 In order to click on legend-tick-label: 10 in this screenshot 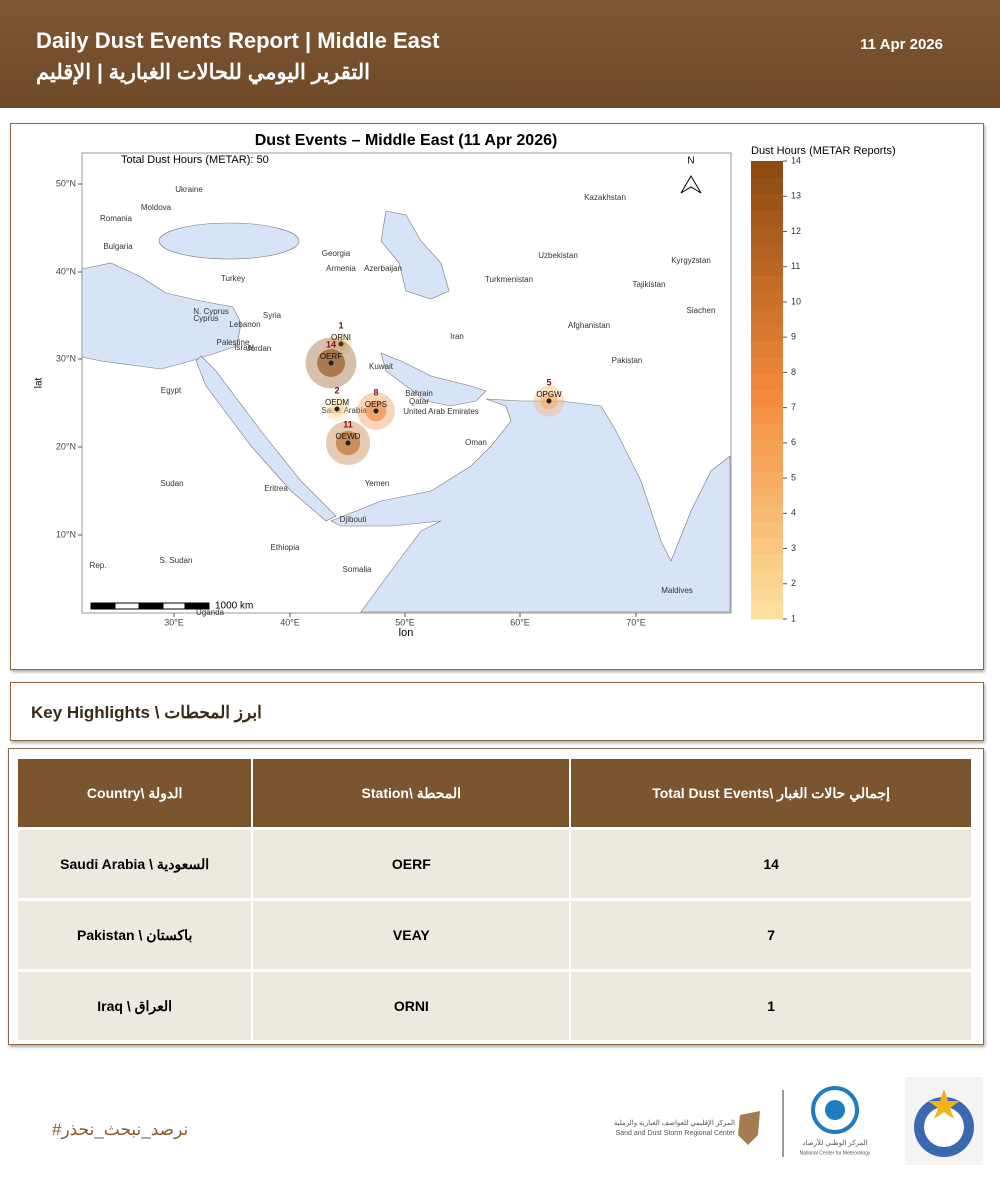, I will do `click(796, 301)`.